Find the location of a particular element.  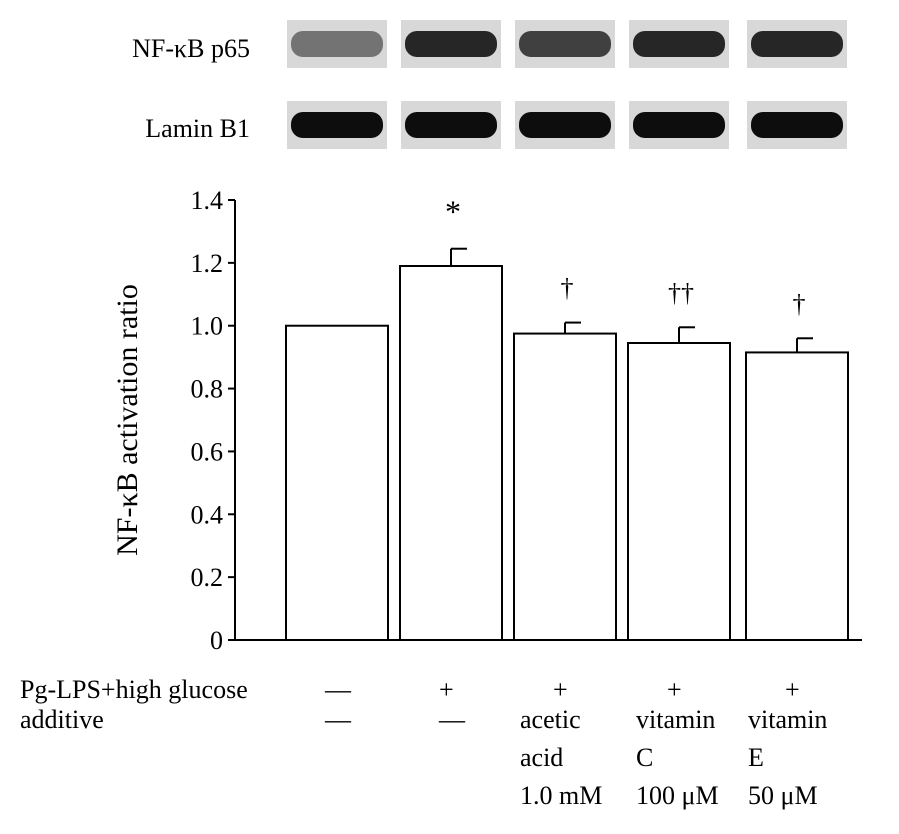

condition-additive: 1.0 mM is located at coordinates (561, 795).